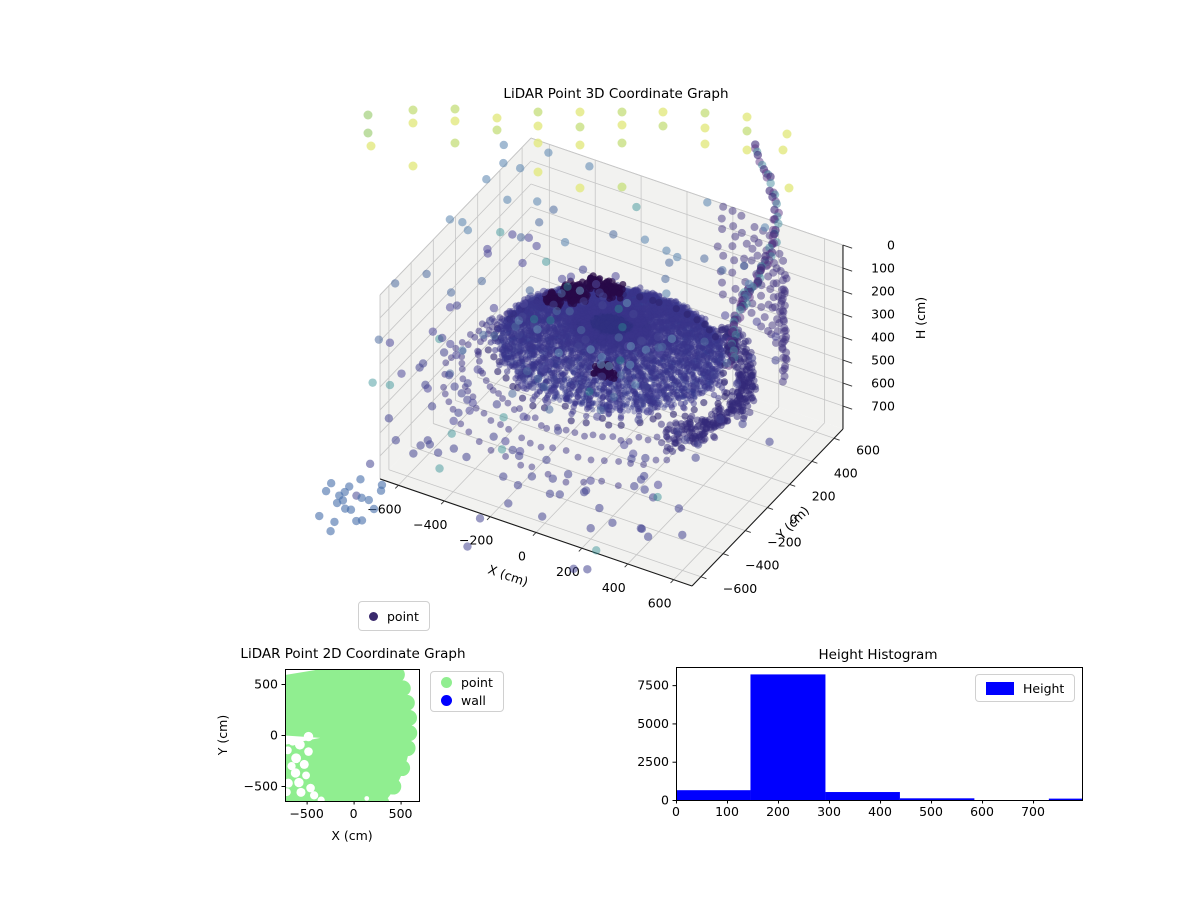 This screenshot has height=900, width=1200. I want to click on plot3d-legend-label: point, so click(403, 616).